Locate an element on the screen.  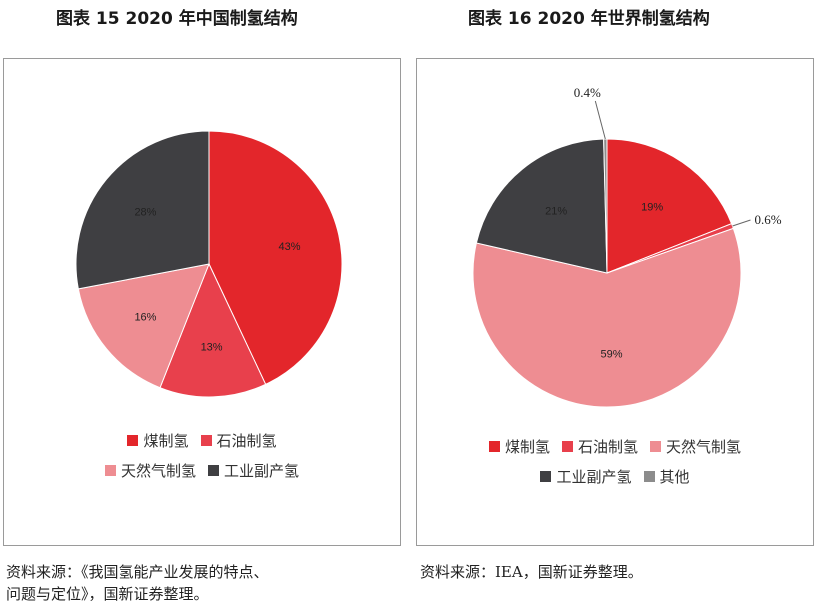
china-legend-label: 石油制氢 is located at coordinates (246, 441).